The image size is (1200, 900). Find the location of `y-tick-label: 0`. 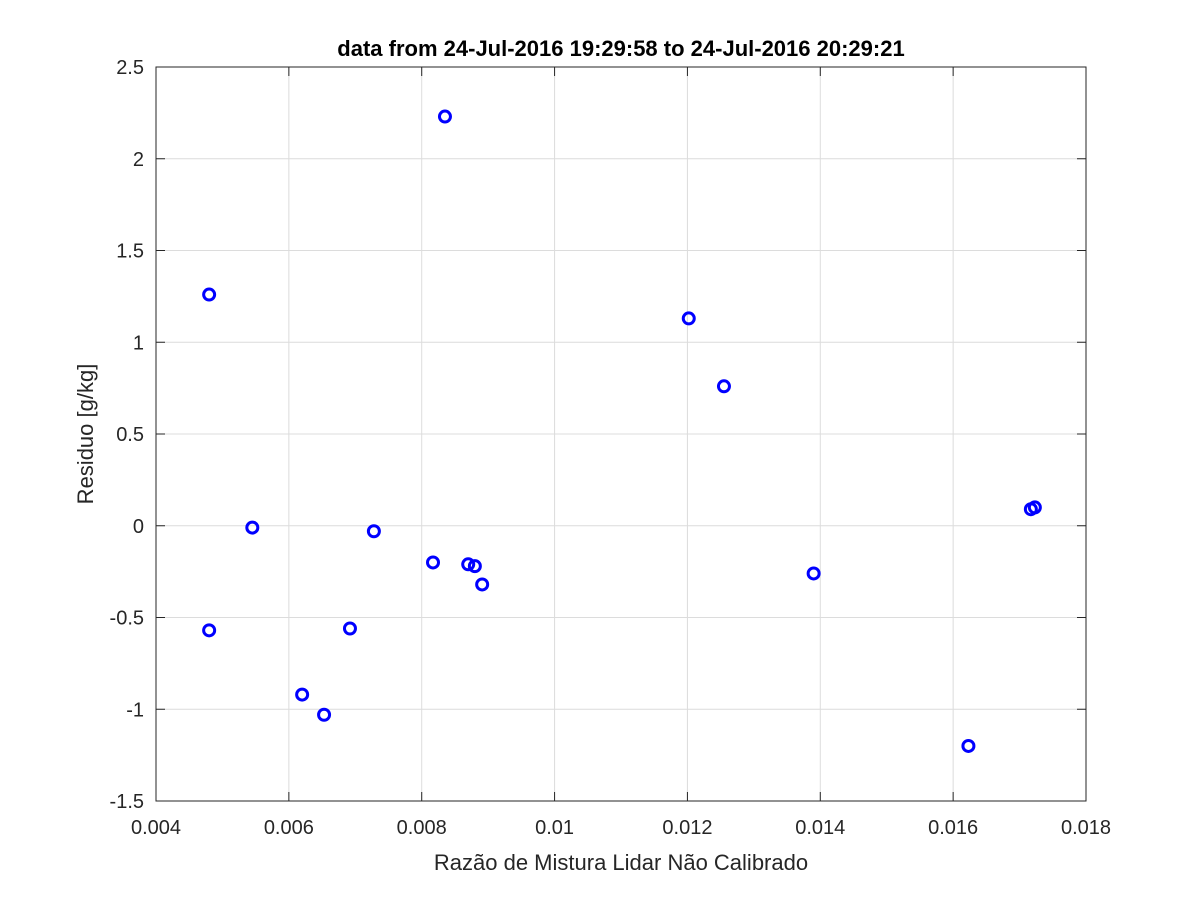

y-tick-label: 0 is located at coordinates (138, 527).